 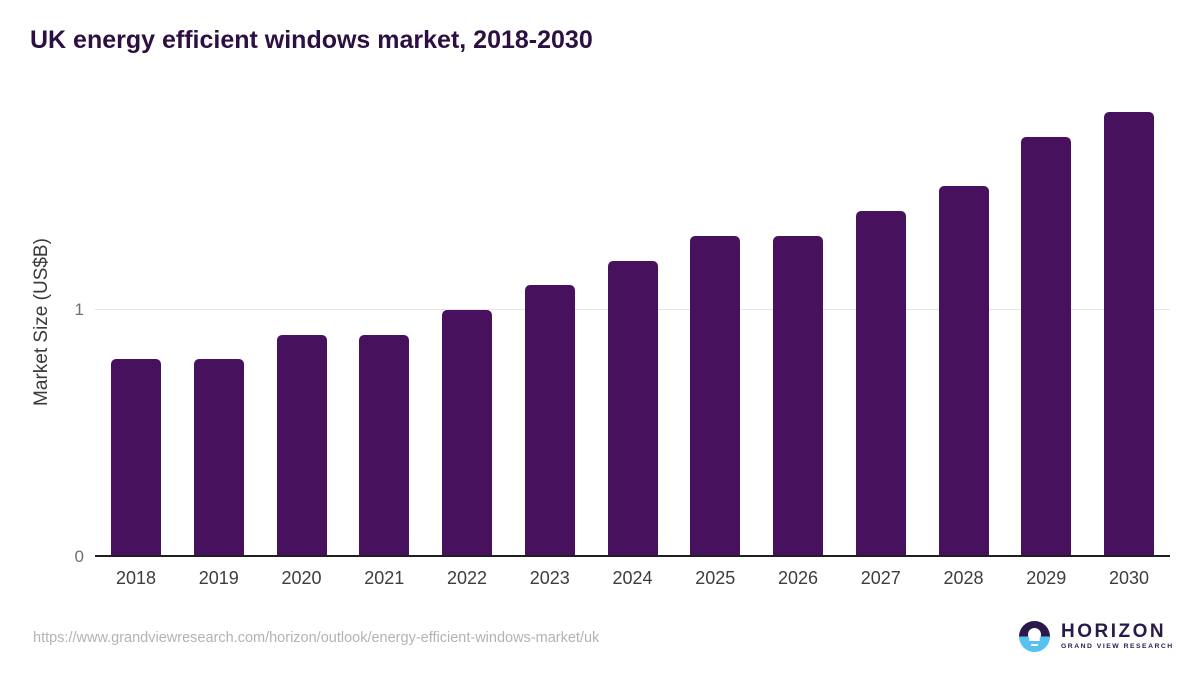 I want to click on x-tick-label-2026: 2026, so click(x=798, y=578).